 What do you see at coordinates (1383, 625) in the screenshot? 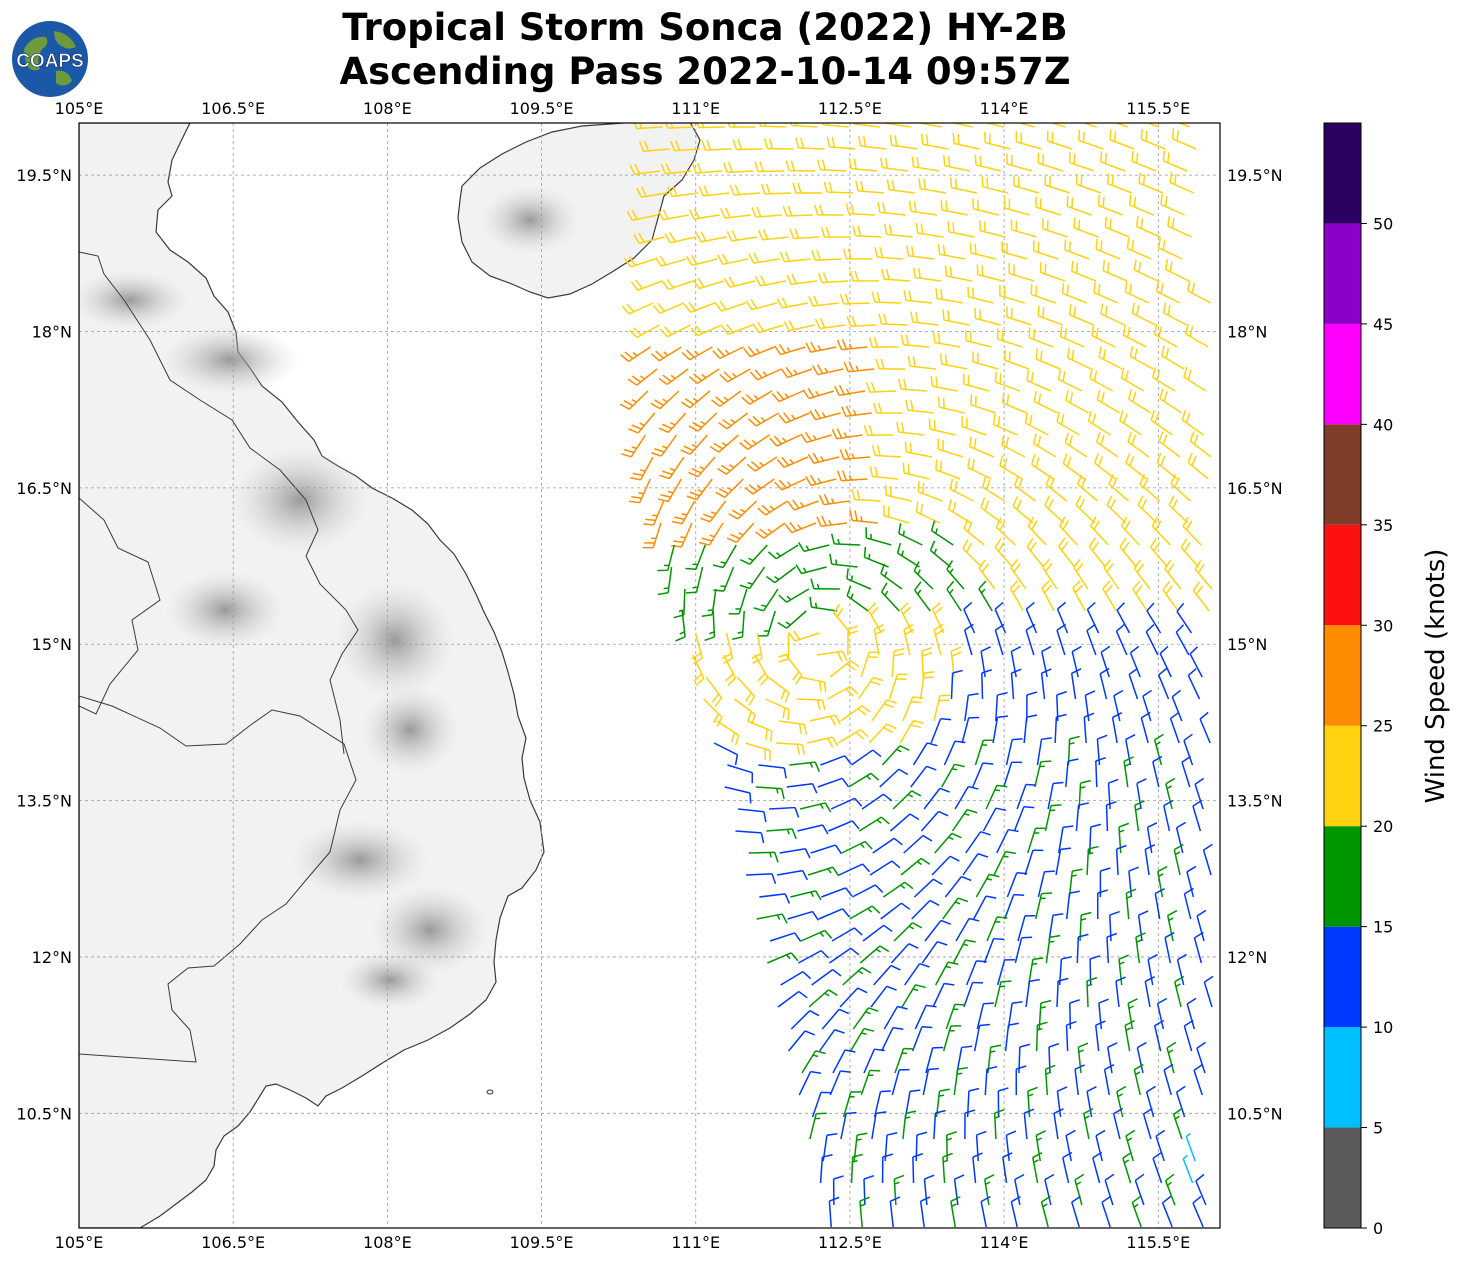
I see `colorbar-tick-label: 30` at bounding box center [1383, 625].